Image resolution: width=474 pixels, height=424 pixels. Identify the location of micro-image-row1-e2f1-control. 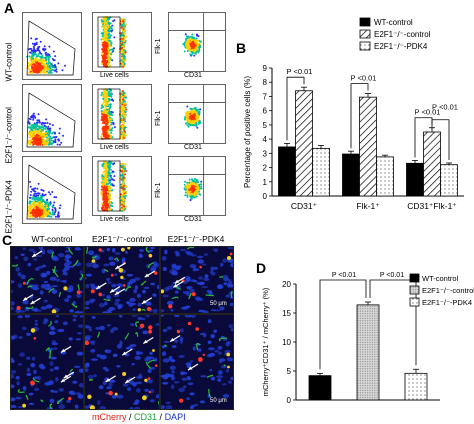
(122, 280).